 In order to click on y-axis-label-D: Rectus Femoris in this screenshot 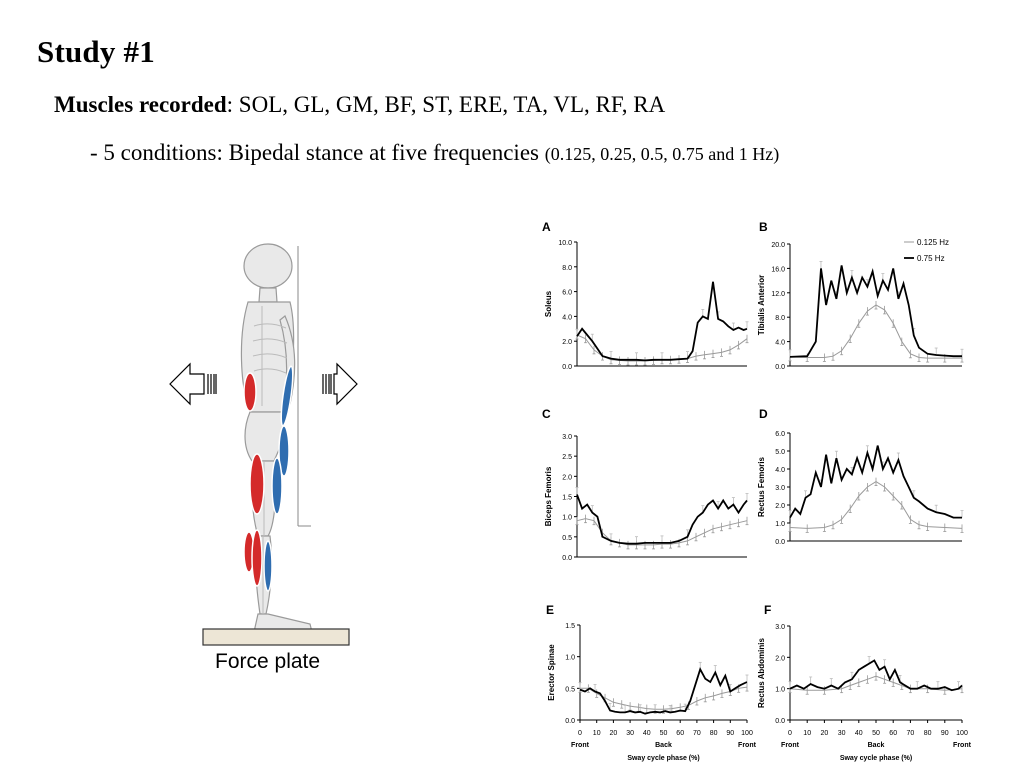, I will do `click(761, 486)`.